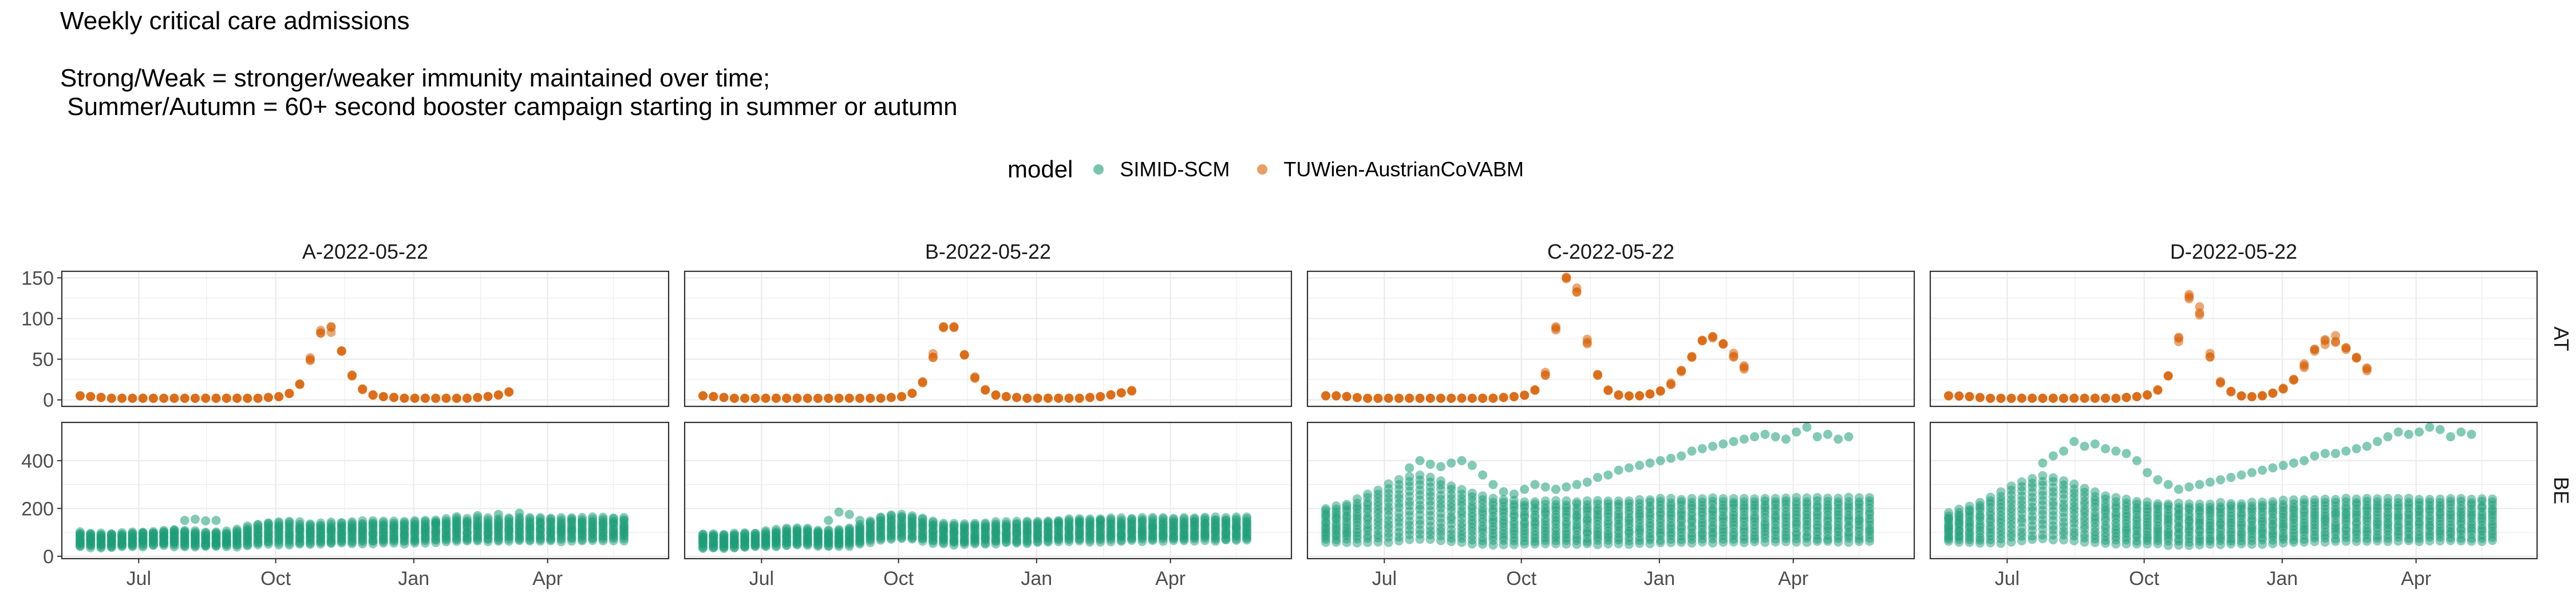 The width and height of the screenshot is (2576, 601). What do you see at coordinates (2416, 579) in the screenshot?
I see `x-tick-label-d-apr: Apr` at bounding box center [2416, 579].